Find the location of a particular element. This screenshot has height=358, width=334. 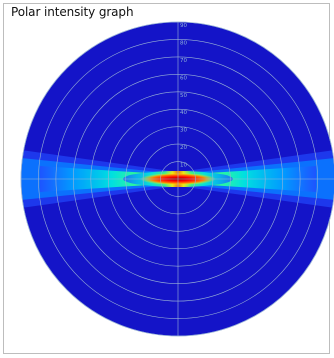

radial-tick-label: 70 is located at coordinates (183, 61).